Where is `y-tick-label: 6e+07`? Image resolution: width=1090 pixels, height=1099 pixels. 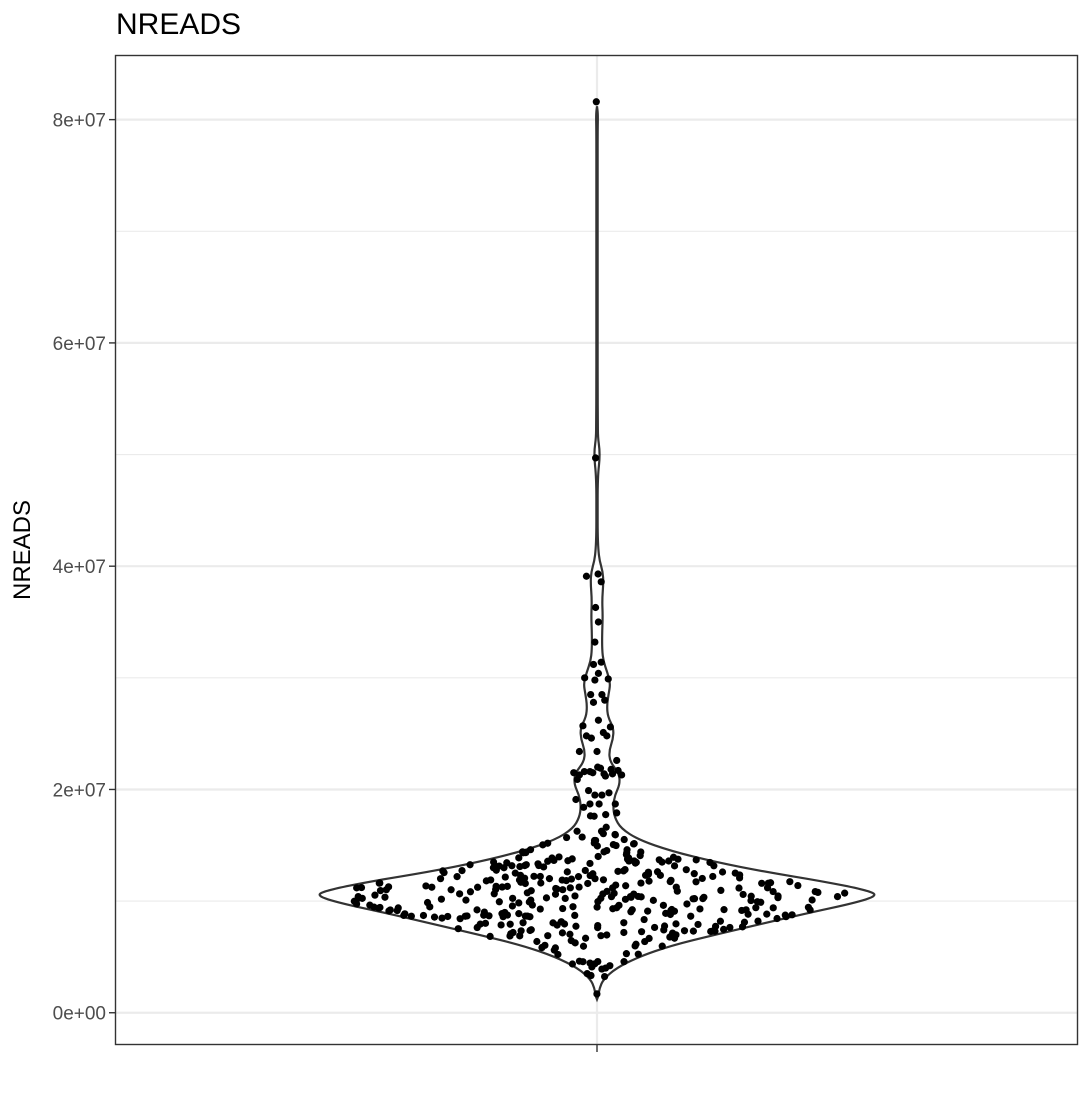 y-tick-label: 6e+07 is located at coordinates (79, 344).